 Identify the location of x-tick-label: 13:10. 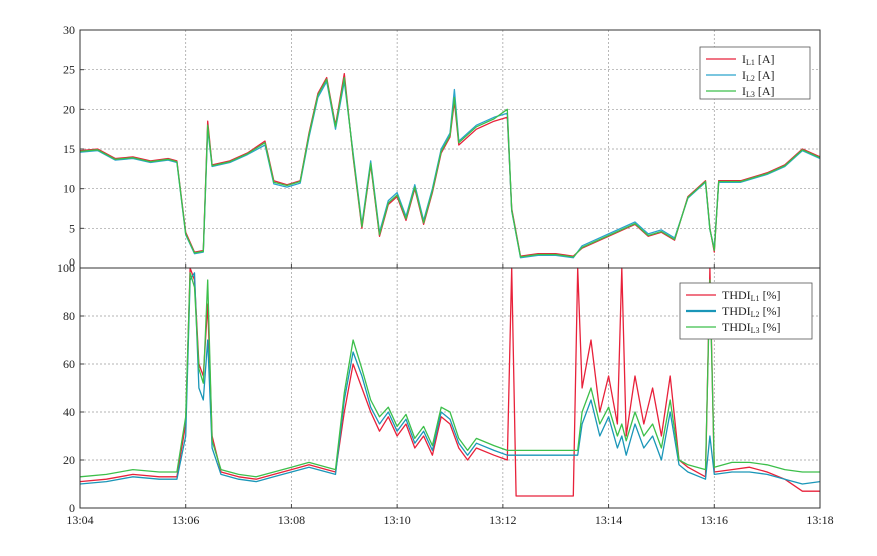
(396, 520).